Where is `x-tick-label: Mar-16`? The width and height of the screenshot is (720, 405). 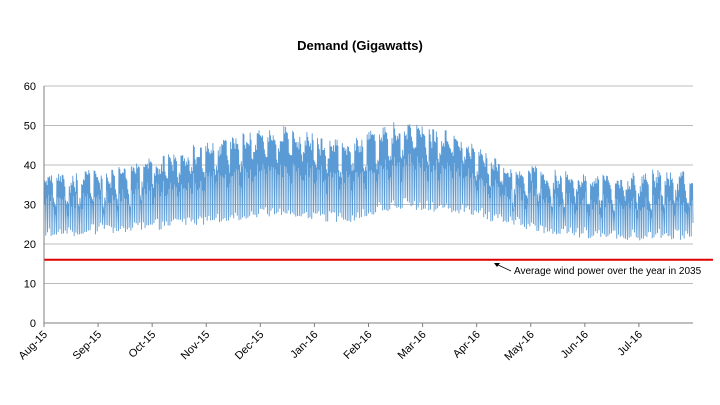
x-tick-label: Mar-16 is located at coordinates (412, 345).